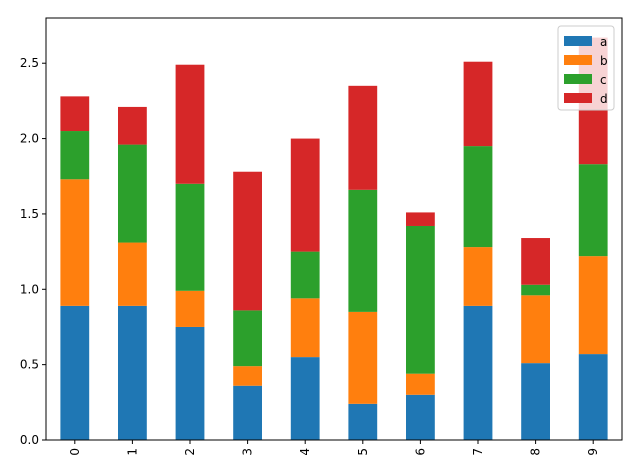 The height and width of the screenshot is (473, 640). I want to click on x-tick-label: 2, so click(190, 452).